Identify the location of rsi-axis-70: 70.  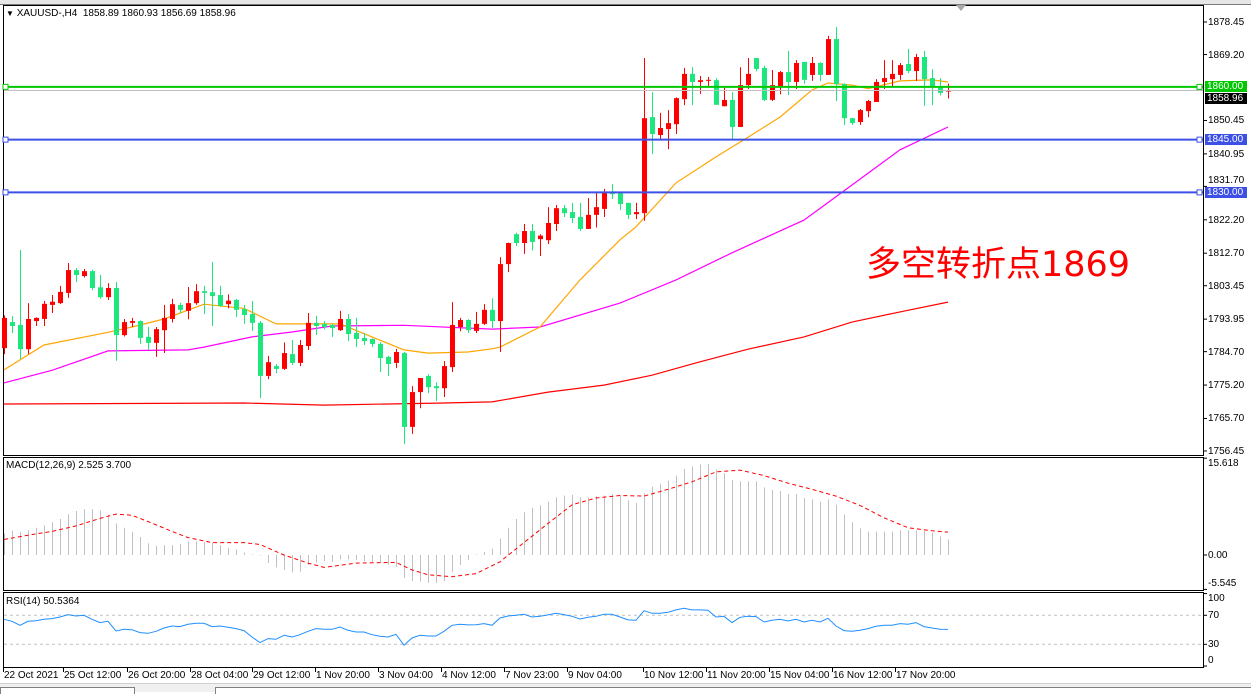
(1214, 615).